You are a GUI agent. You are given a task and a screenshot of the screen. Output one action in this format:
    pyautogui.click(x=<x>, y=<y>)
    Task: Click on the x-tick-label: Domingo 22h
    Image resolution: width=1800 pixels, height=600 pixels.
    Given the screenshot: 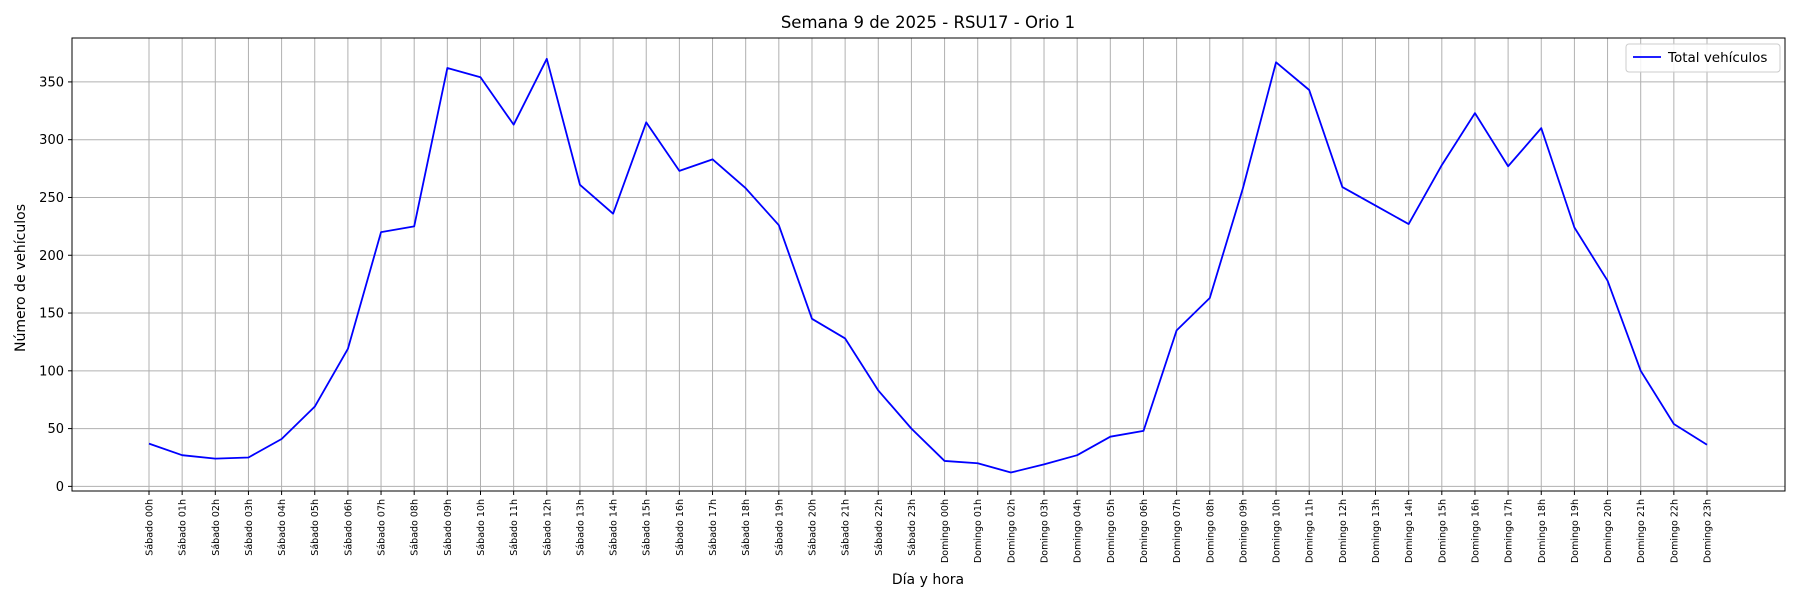 What is the action you would take?
    pyautogui.click(x=1674, y=531)
    